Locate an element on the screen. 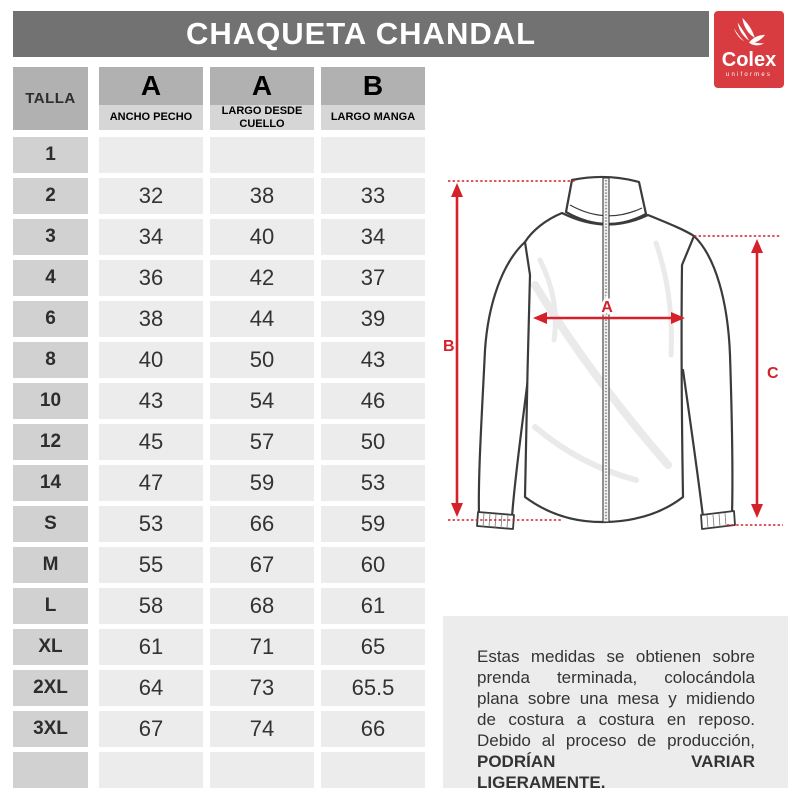 This screenshot has width=800, height=800. table-row: 3XL 67 74 66 is located at coordinates (222, 729).